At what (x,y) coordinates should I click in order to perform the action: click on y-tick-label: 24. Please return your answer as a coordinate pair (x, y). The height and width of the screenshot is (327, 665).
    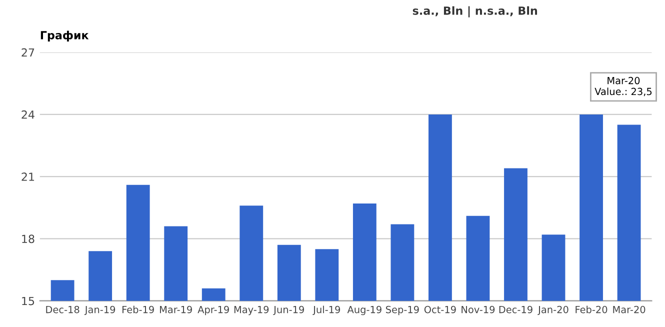
    Looking at the image, I should click on (28, 114).